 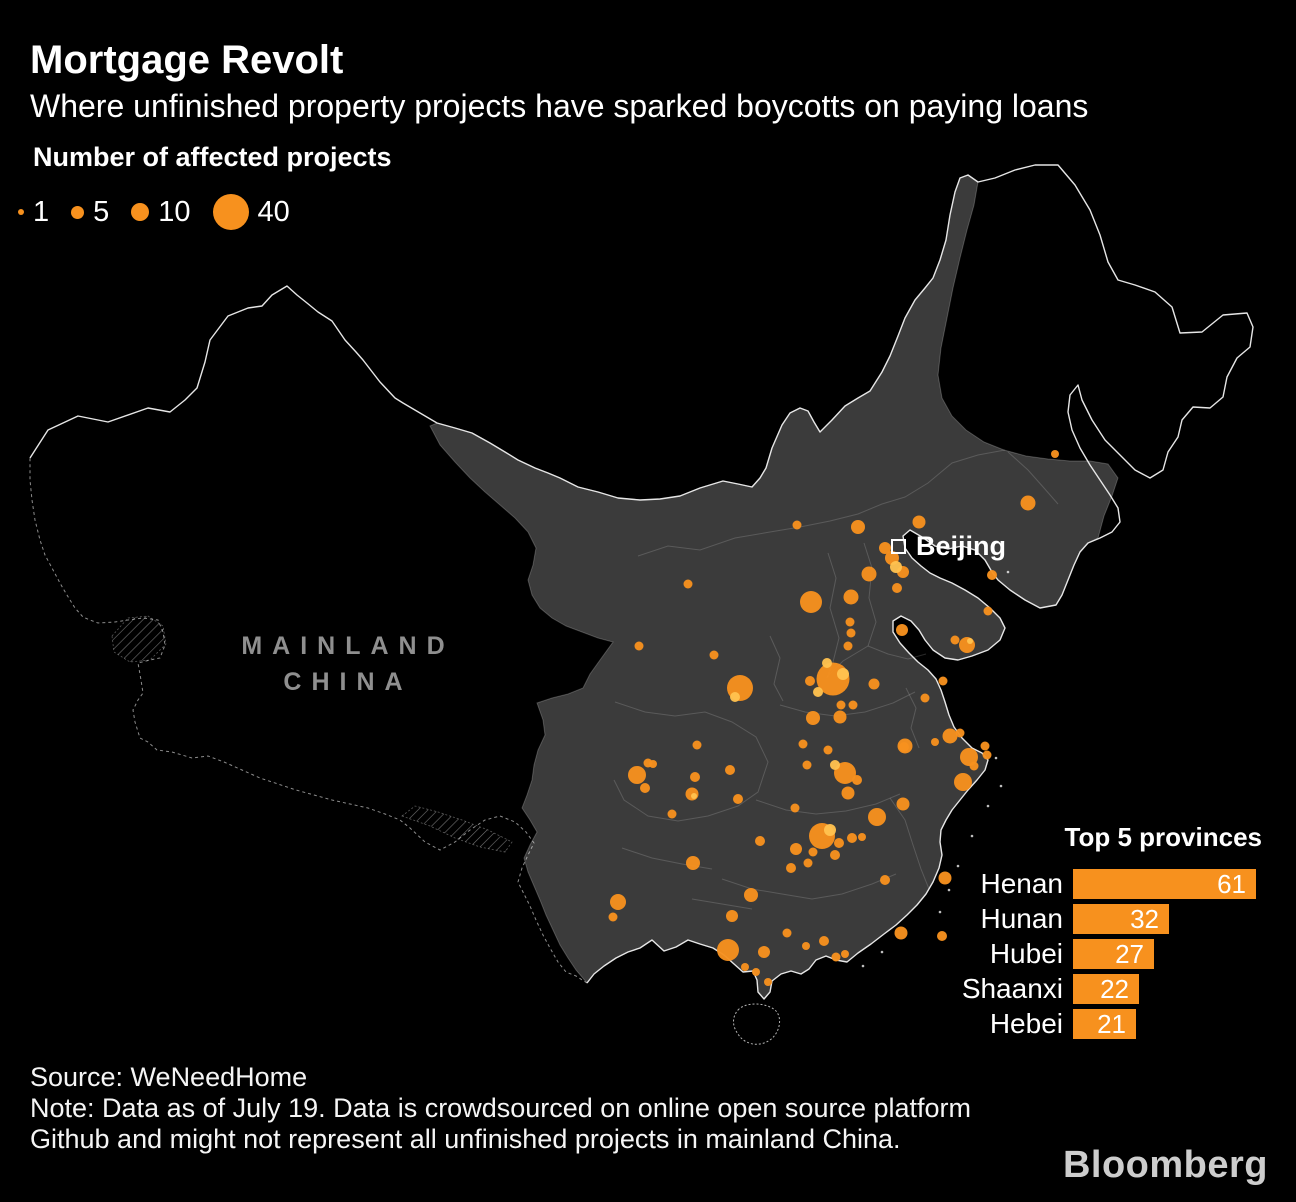 I want to click on legend-label: 1, so click(x=41, y=211).